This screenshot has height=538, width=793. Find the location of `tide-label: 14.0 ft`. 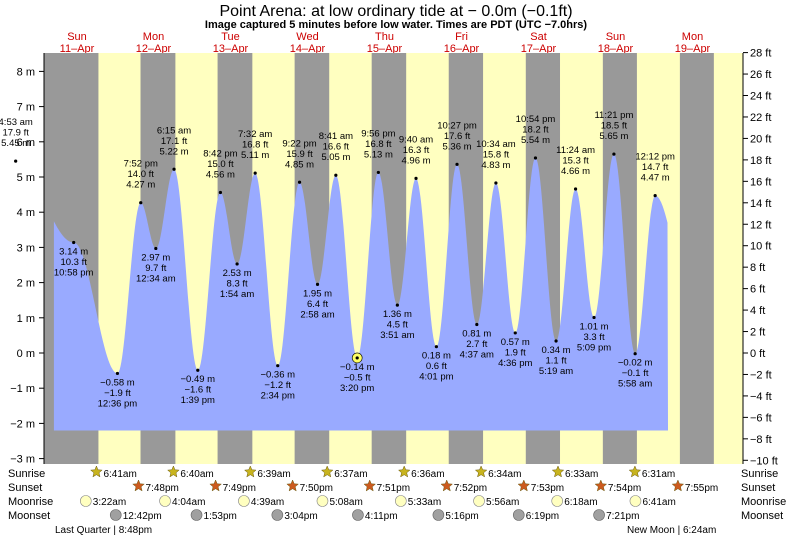

tide-label: 14.0 ft is located at coordinates (141, 174).